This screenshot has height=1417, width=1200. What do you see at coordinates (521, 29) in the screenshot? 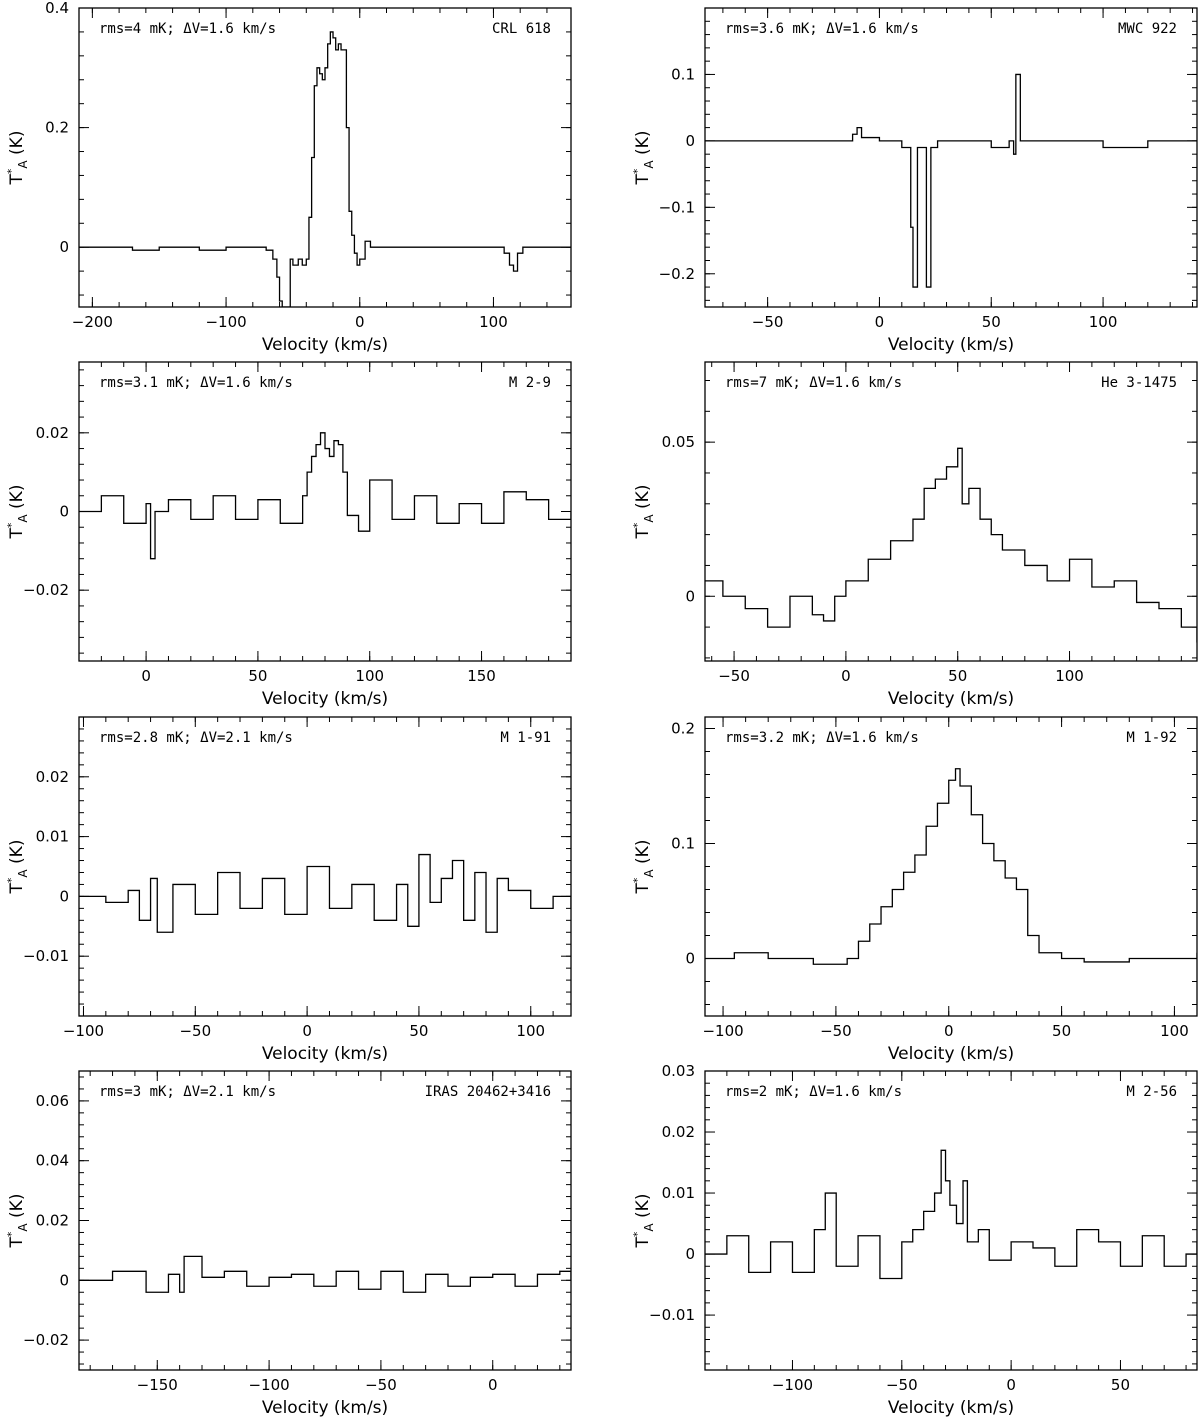
I see `source-name: CRL 618` at bounding box center [521, 29].